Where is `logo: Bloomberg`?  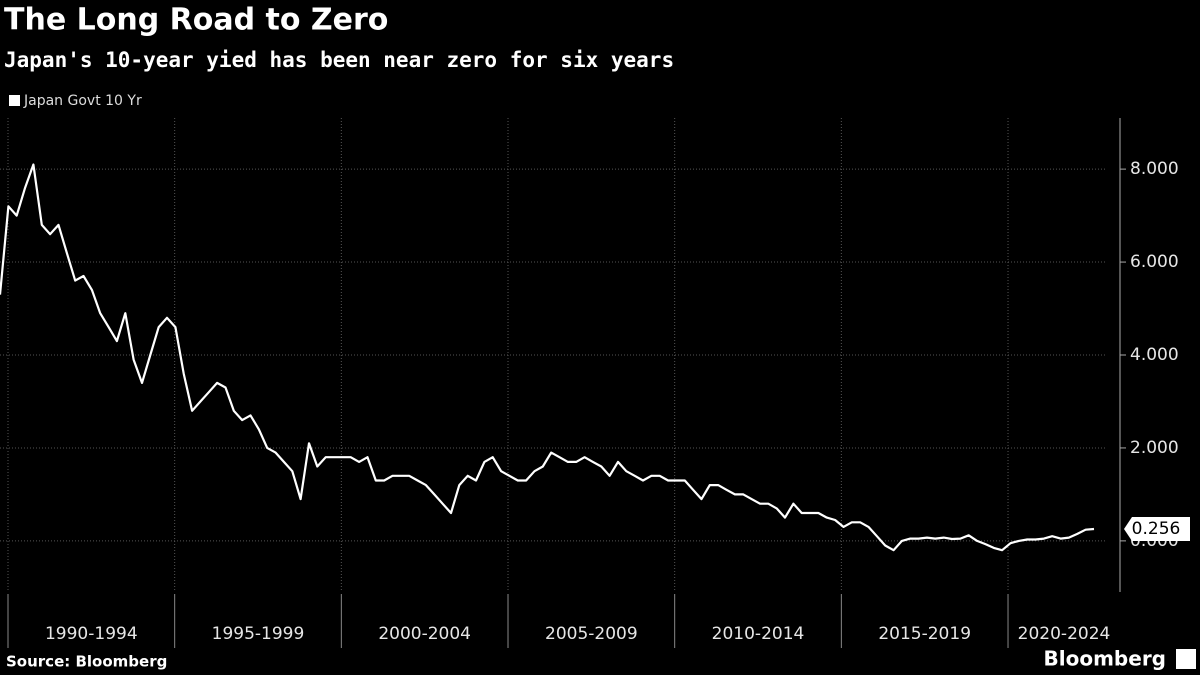
logo: Bloomberg is located at coordinates (1105, 659).